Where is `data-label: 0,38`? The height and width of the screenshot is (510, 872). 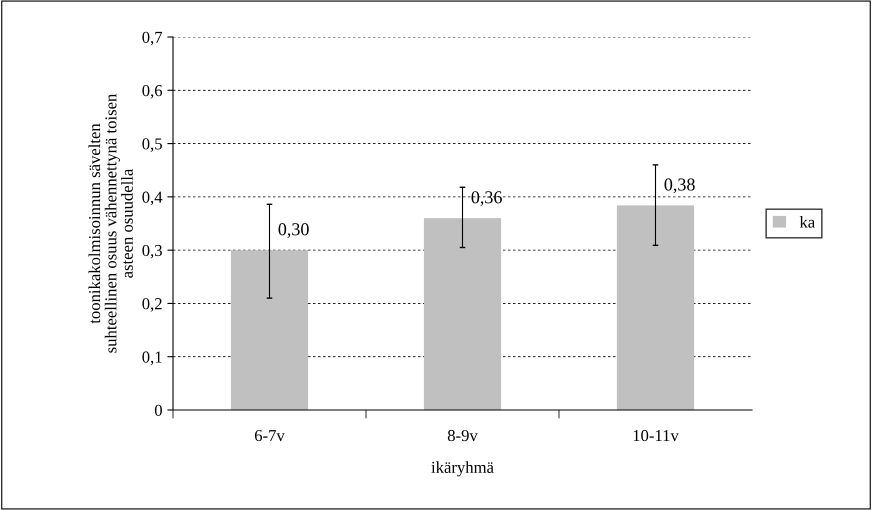 data-label: 0,38 is located at coordinates (679, 186).